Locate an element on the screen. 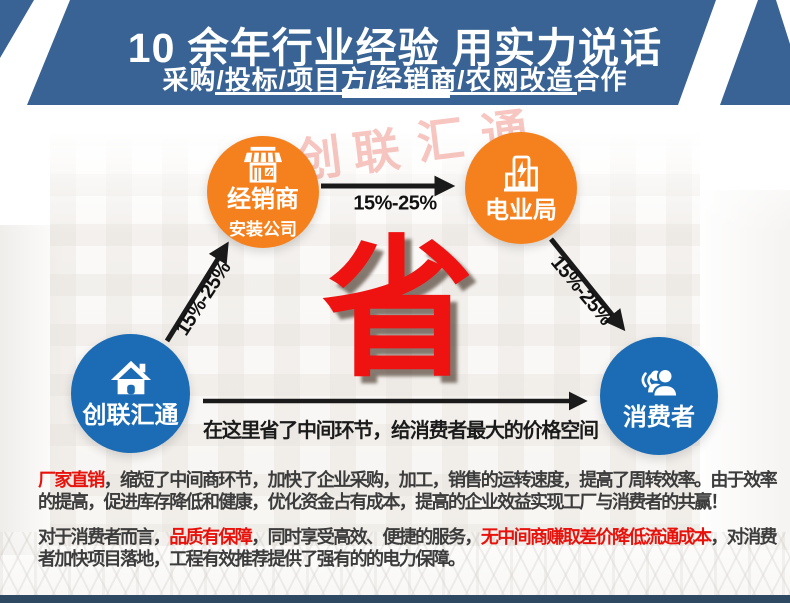 Image resolution: width=790 pixels, height=603 pixels. home-icon is located at coordinates (130, 378).